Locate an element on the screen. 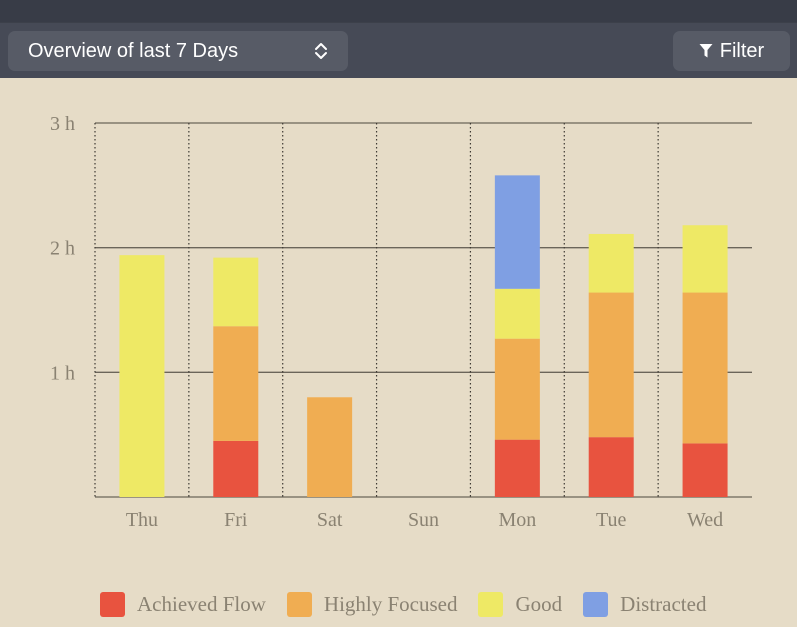 This screenshot has height=627, width=797. legend-item: Highly Focused is located at coordinates (372, 604).